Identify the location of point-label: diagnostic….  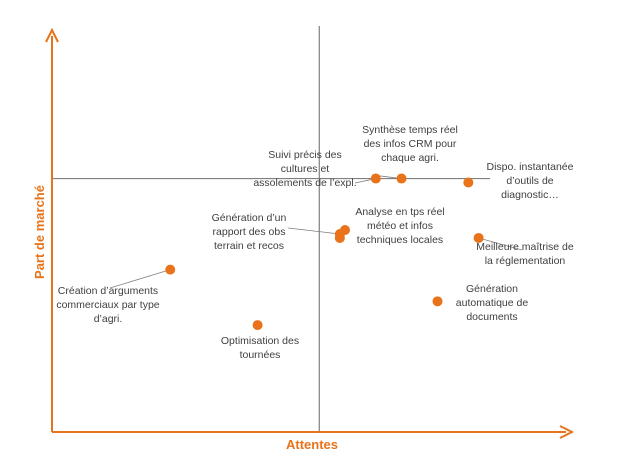
(530, 195).